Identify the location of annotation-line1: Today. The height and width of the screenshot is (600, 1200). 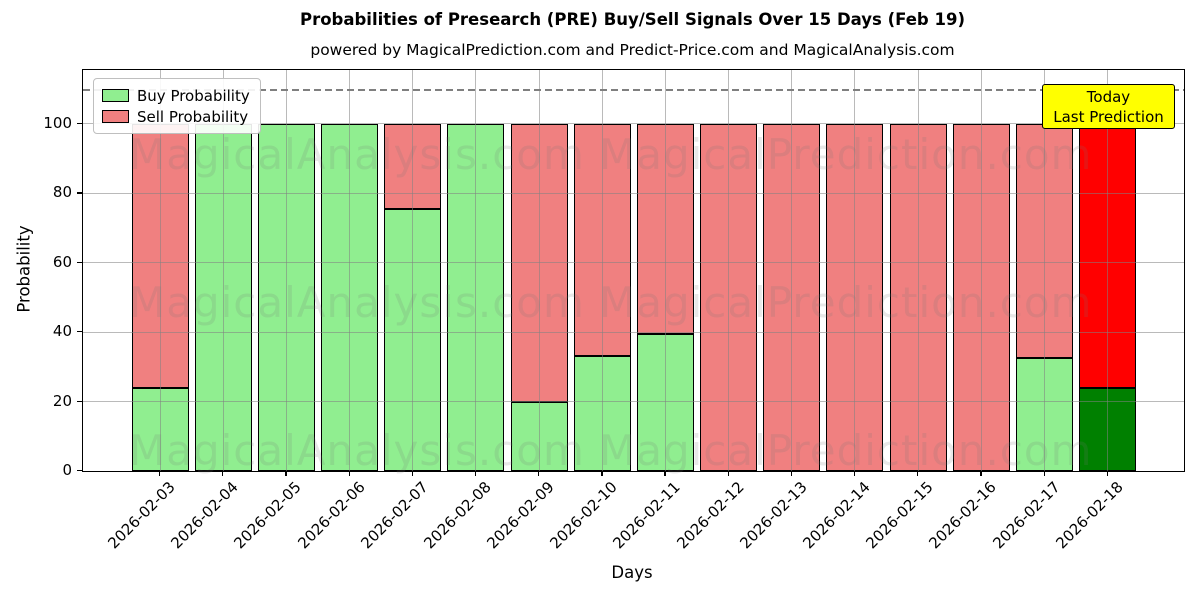
(1108, 96).